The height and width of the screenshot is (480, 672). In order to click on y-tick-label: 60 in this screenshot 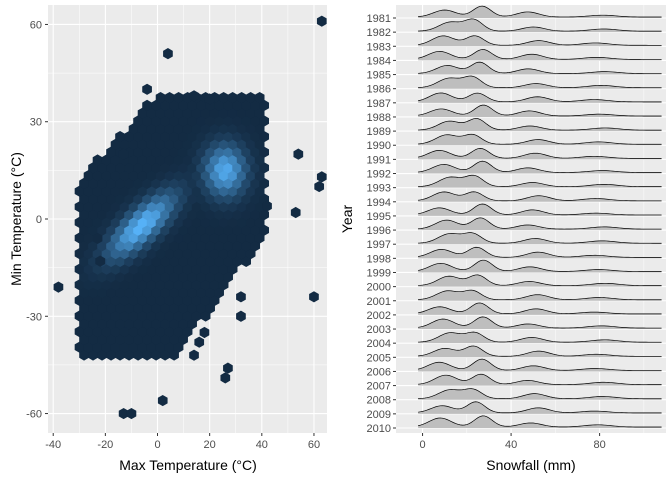, I will do `click(36, 25)`.